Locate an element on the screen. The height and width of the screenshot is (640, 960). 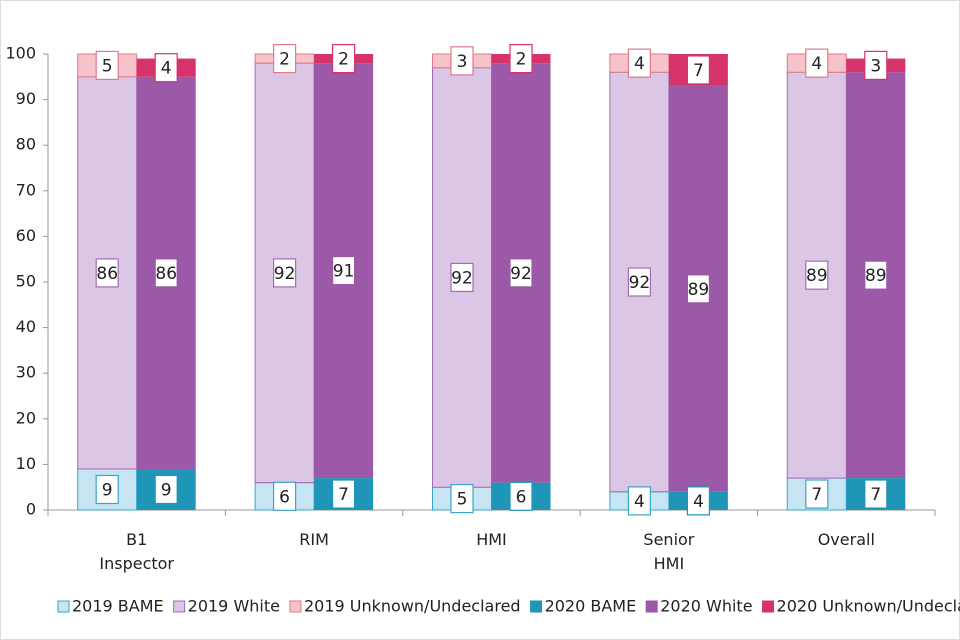
legend-label: 2020 White is located at coordinates (706, 606).